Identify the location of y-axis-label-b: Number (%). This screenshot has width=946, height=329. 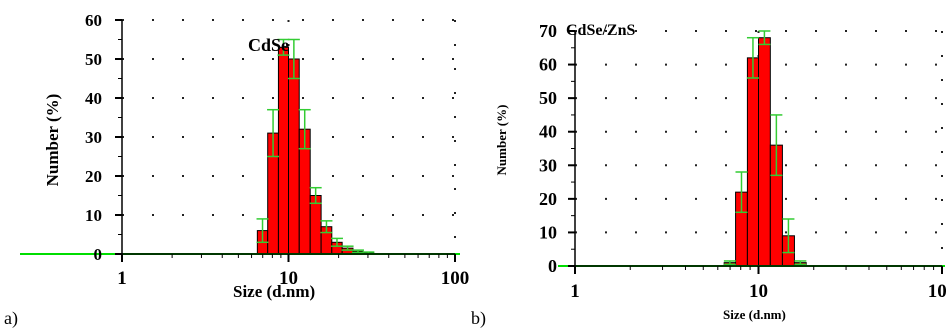
(501, 140).